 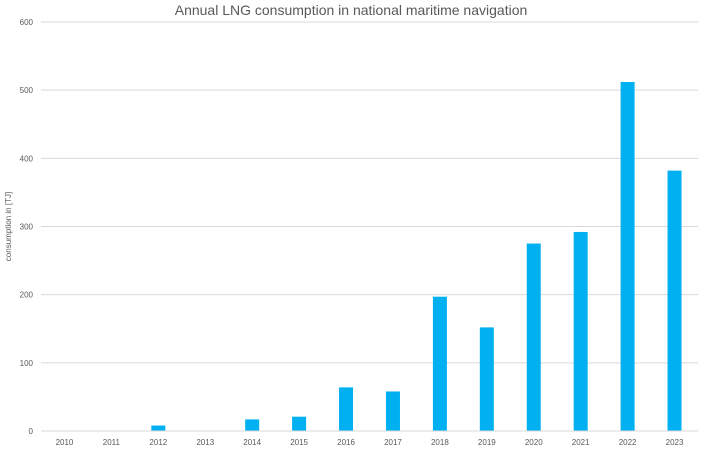 I want to click on x-tick-label: 2012, so click(x=158, y=442).